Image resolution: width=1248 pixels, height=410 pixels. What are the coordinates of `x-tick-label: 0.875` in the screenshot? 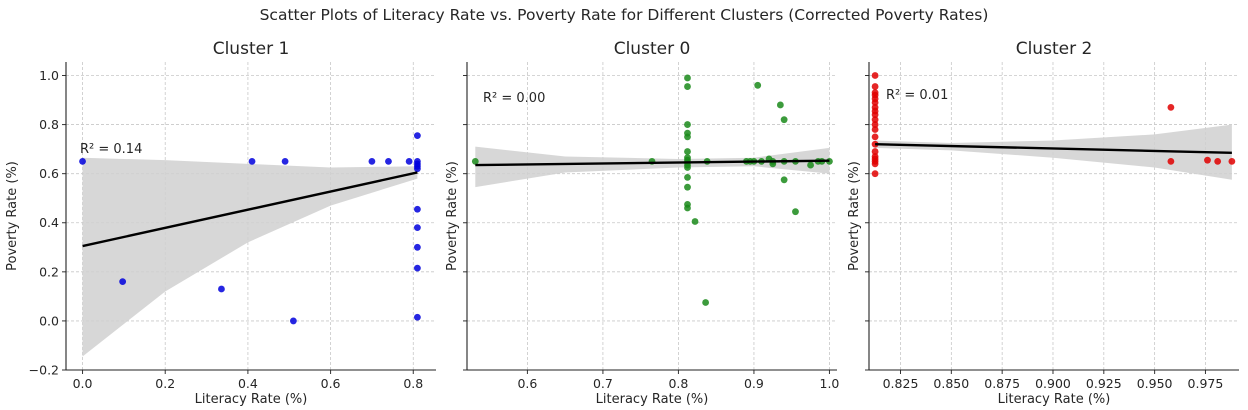 It's located at (1002, 383).